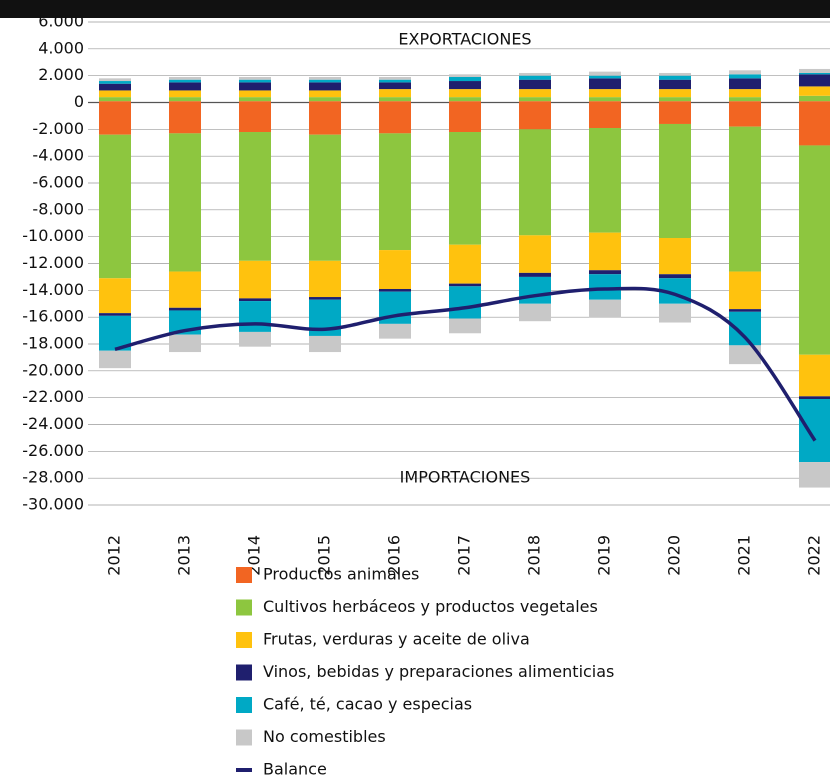  What do you see at coordinates (744, 555) in the screenshot?
I see `x-tick-label: 2021` at bounding box center [744, 555].